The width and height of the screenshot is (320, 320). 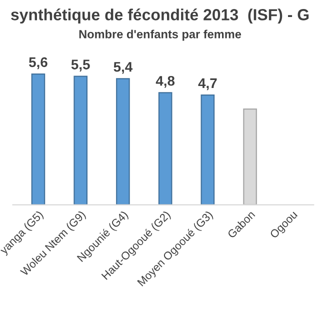 What do you see at coordinates (80, 66) in the screenshot?
I see `data-label: 5,5` at bounding box center [80, 66].